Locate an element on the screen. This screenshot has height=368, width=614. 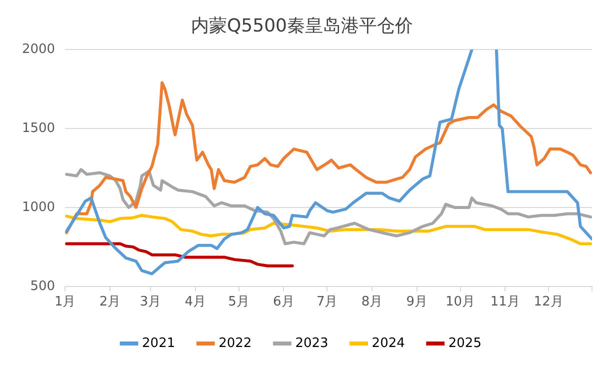
x-tick-label: 12月 is located at coordinates (549, 302).